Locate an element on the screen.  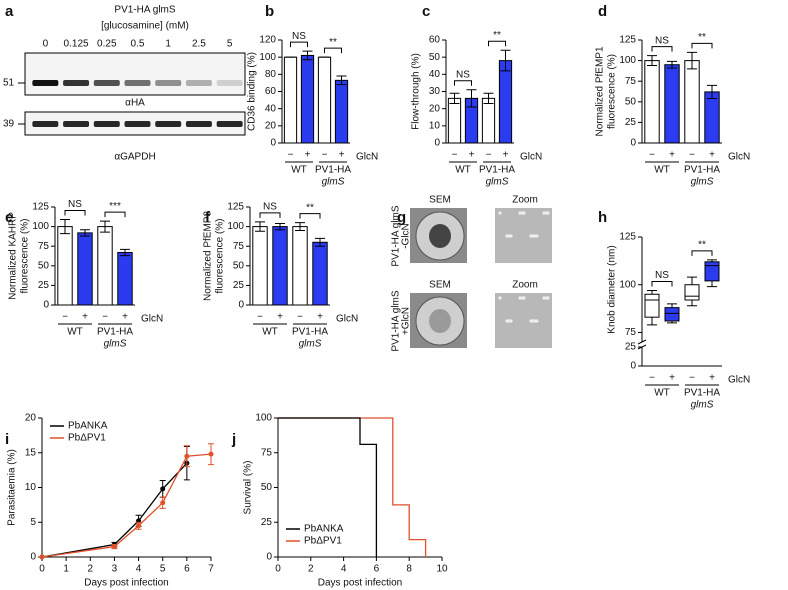
x-tick-label: 10 is located at coordinates (442, 569).